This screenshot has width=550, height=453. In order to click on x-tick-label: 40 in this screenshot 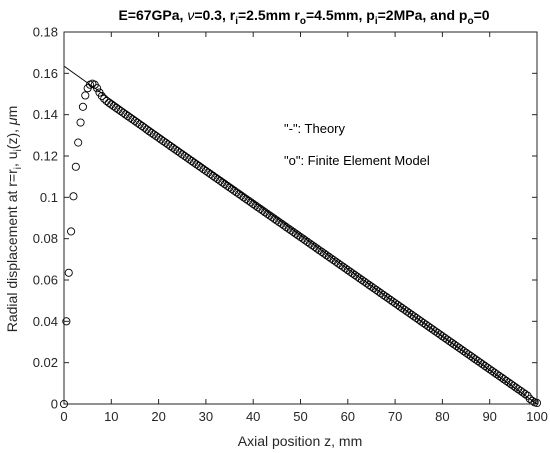, I will do `click(253, 416)`.